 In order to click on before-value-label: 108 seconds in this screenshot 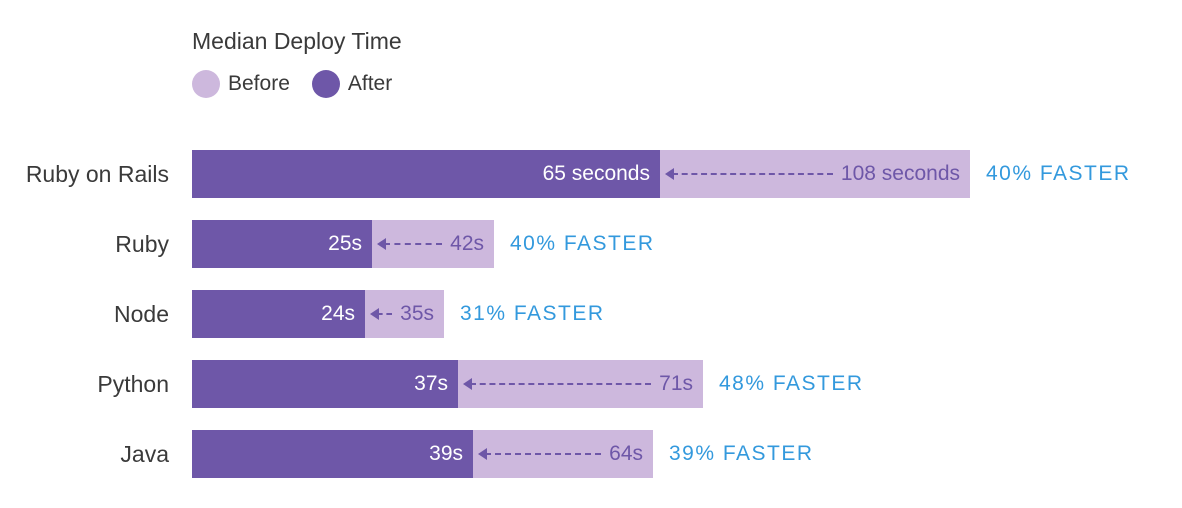, I will do `click(900, 173)`.